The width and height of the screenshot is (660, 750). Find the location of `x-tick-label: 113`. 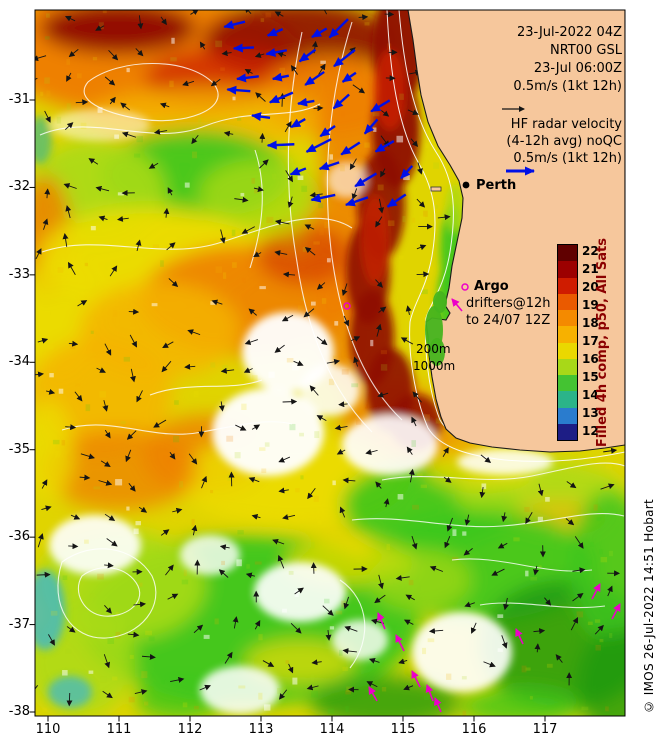

x-tick-label: 113 is located at coordinates (261, 729).